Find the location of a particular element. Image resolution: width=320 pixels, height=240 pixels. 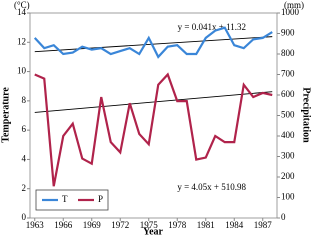

y-tick-label: 12 is located at coordinates (21, 41).